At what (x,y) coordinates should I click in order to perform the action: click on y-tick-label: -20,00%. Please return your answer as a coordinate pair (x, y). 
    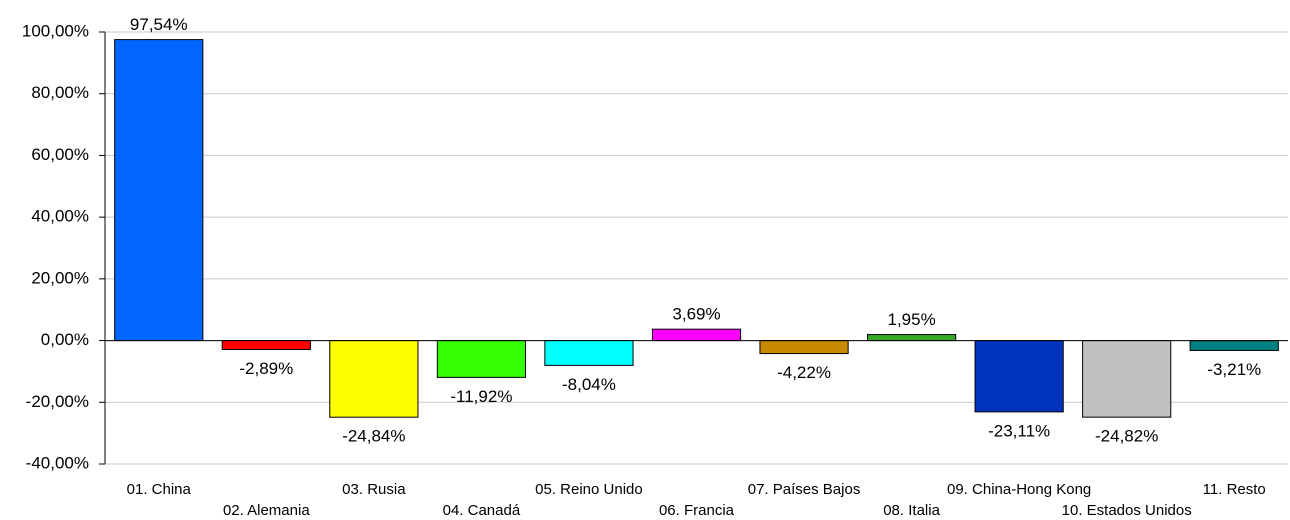
    Looking at the image, I should click on (57, 401).